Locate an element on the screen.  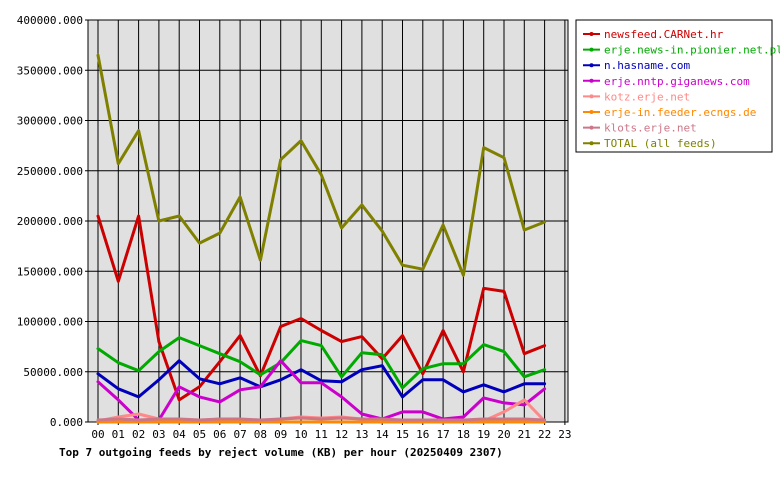
x-tick-label: 08 is located at coordinates (260, 434).